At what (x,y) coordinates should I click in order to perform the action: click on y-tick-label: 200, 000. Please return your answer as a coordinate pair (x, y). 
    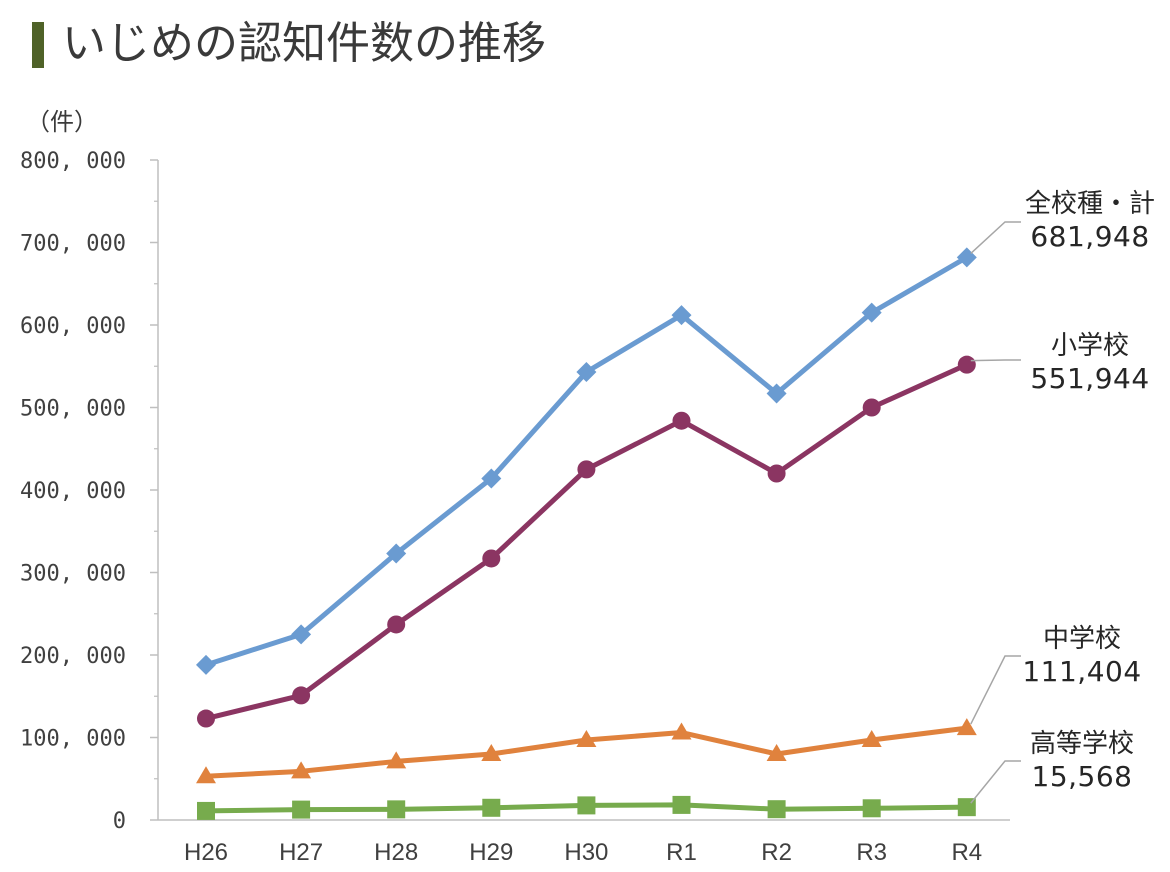
    Looking at the image, I should click on (73, 656).